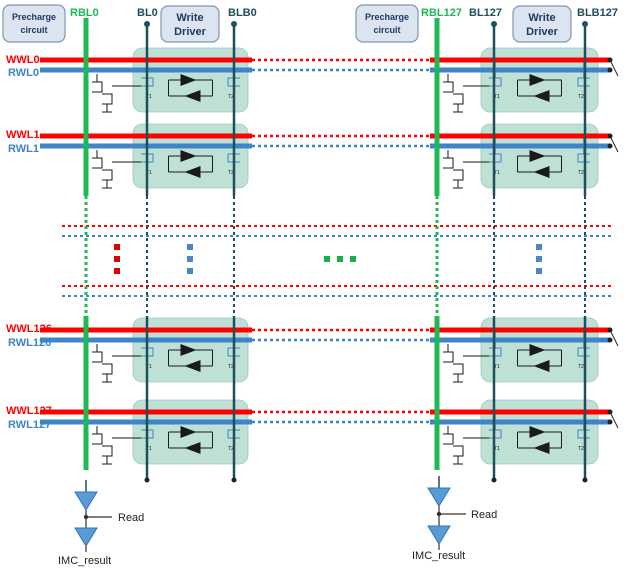  What do you see at coordinates (117, 259) in the screenshot?
I see `row-ellipsis-red` at bounding box center [117, 259].